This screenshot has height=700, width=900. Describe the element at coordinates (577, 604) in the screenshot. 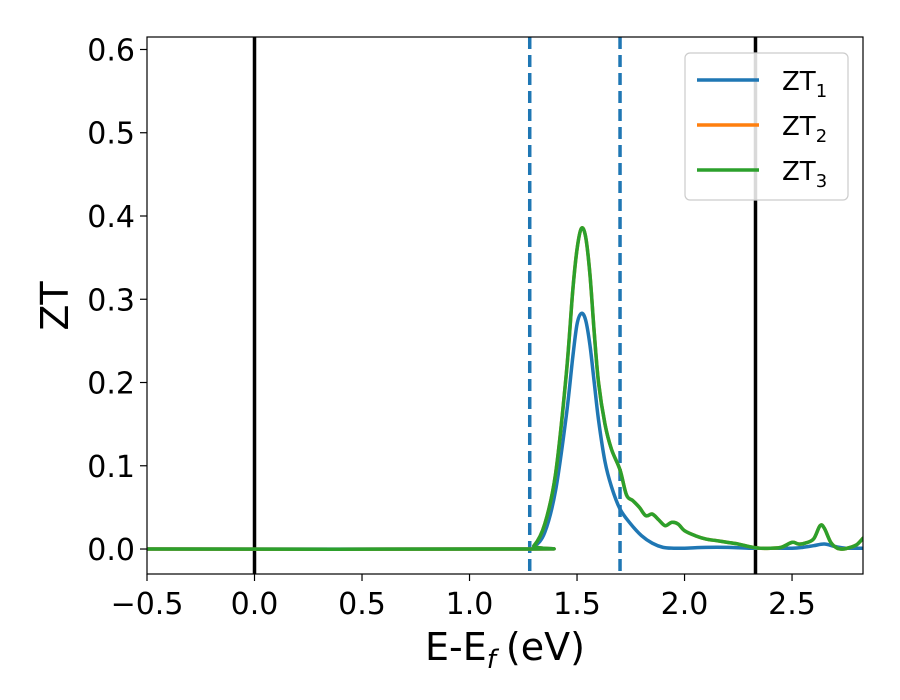

I see `x-tick-label: 1.5` at that location.